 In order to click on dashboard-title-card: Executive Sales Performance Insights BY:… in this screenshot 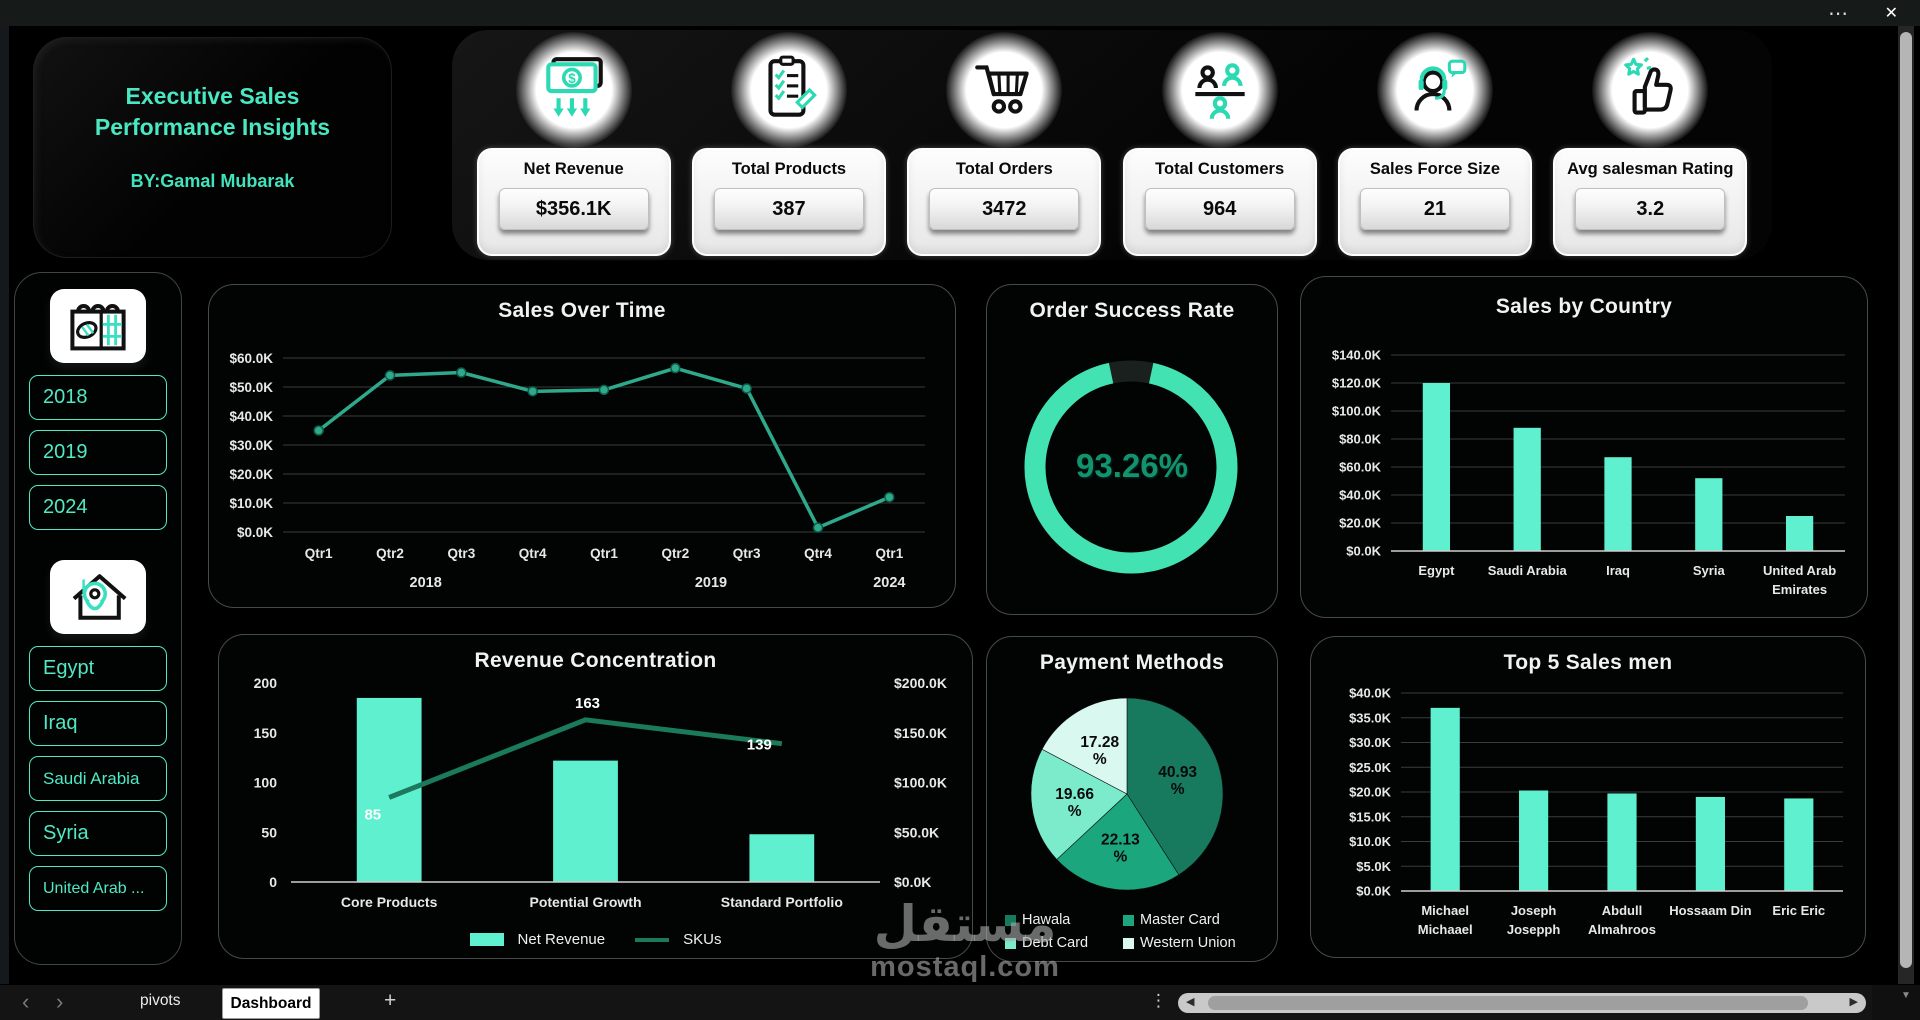, I will do `click(212, 147)`.